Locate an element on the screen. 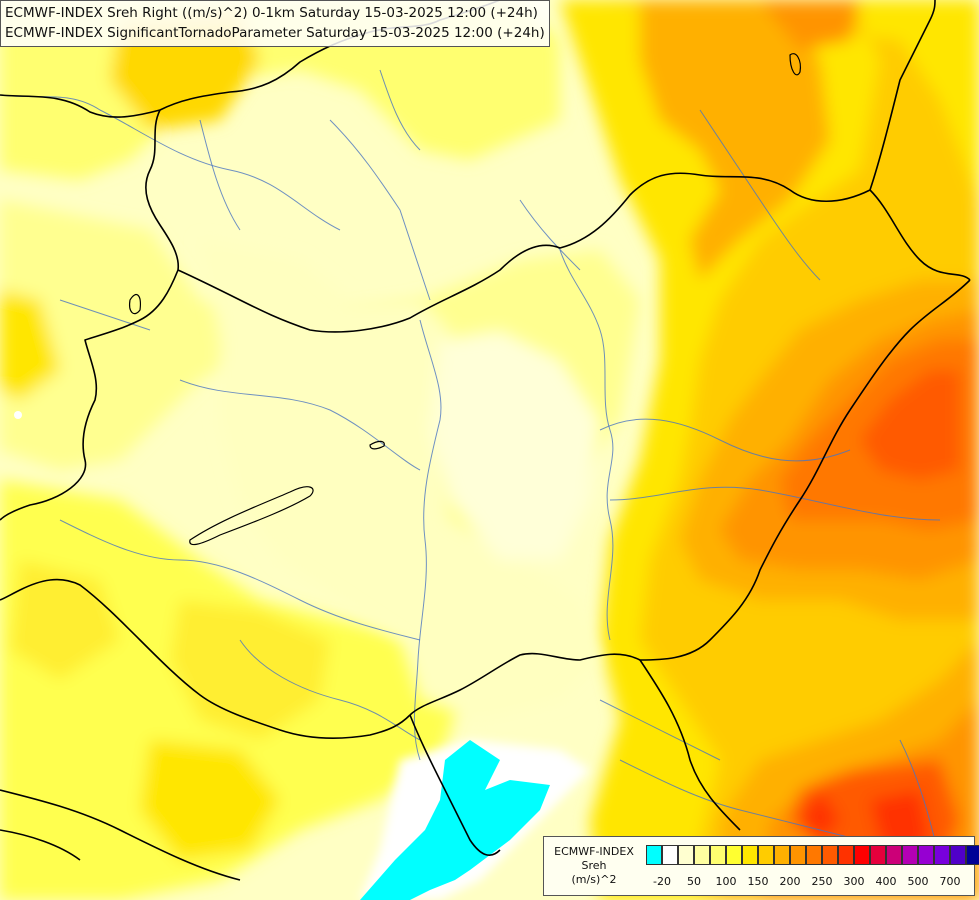 The height and width of the screenshot is (900, 979). field-speck is located at coordinates (18, 415).